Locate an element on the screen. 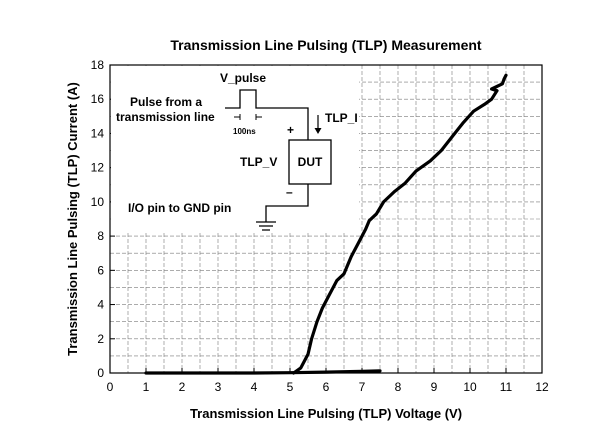 This screenshot has height=433, width=610. y-tick-label: 12 is located at coordinates (98, 168).